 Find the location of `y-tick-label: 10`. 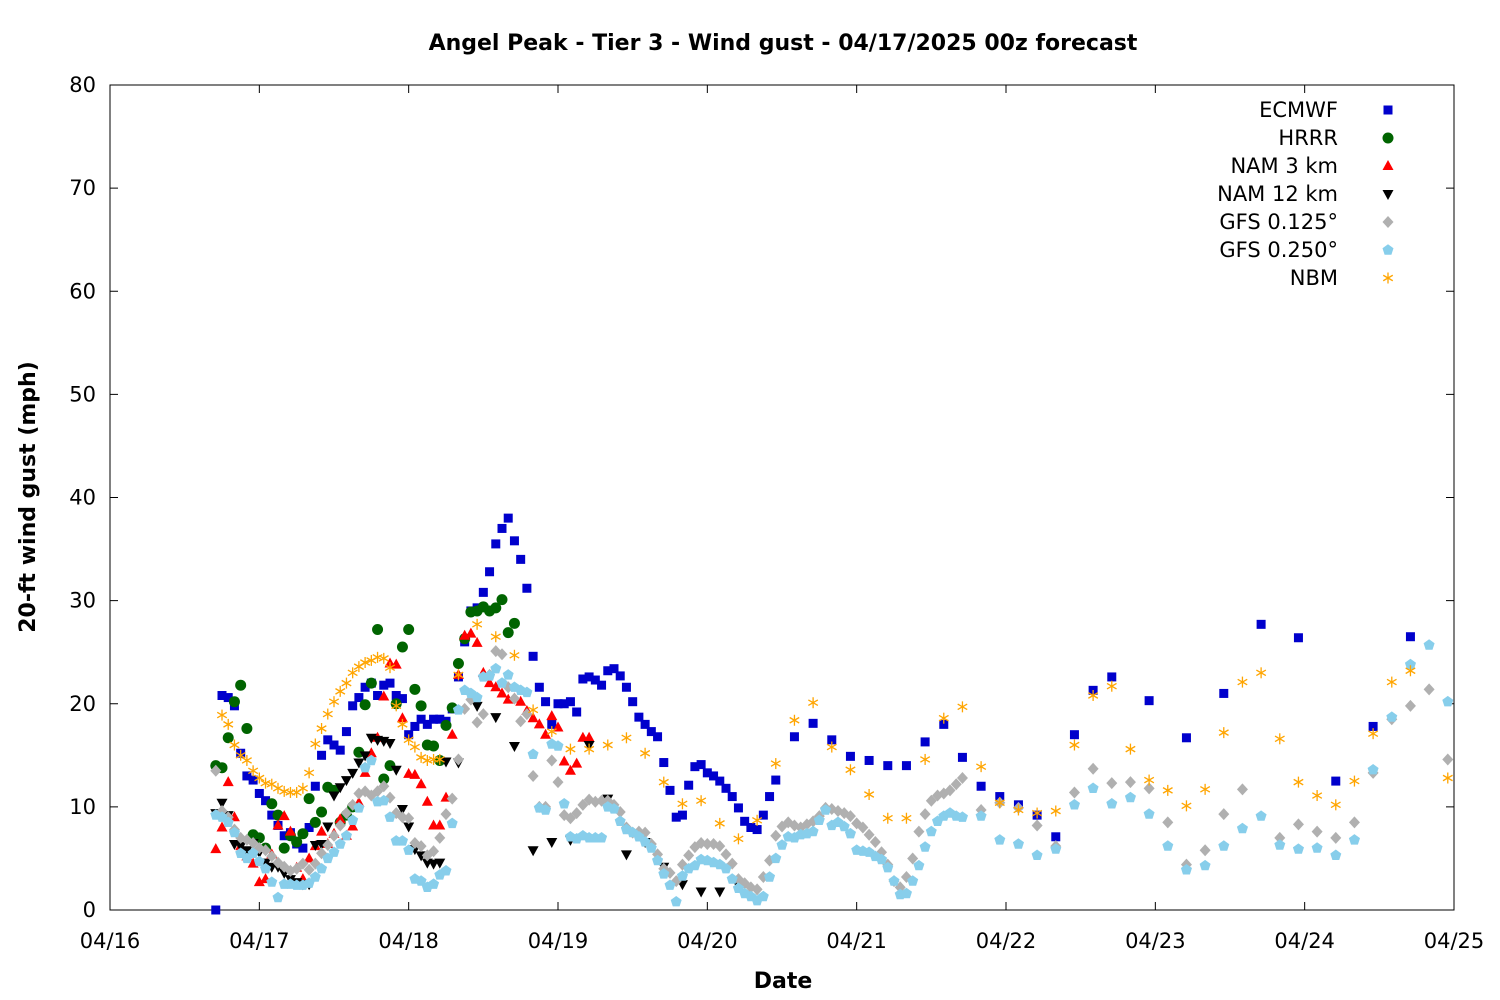

y-tick-label: 10 is located at coordinates (82, 807).